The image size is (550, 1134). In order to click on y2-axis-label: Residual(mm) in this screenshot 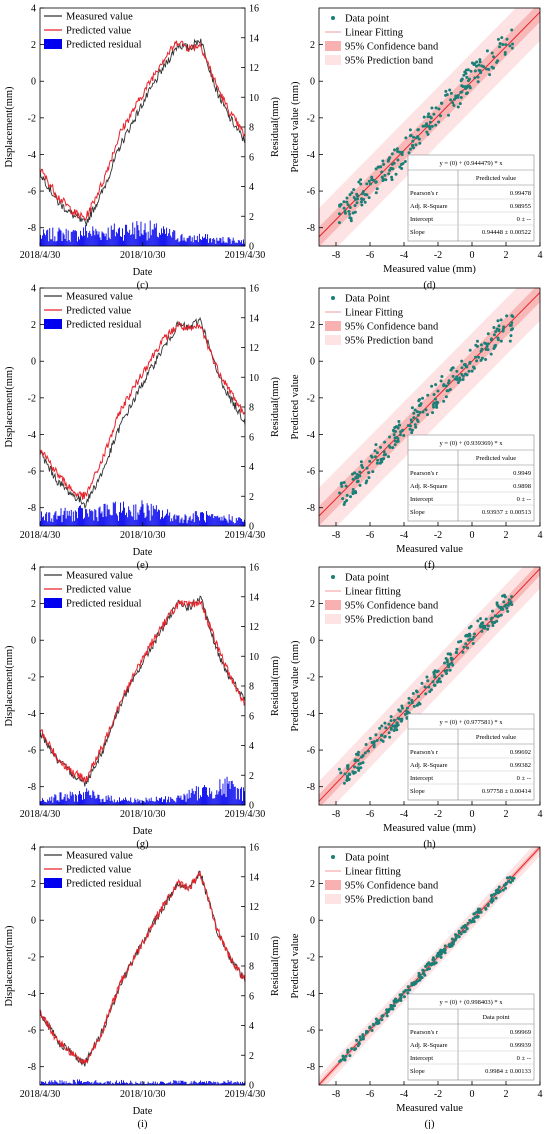, I will do `click(275, 685)`.